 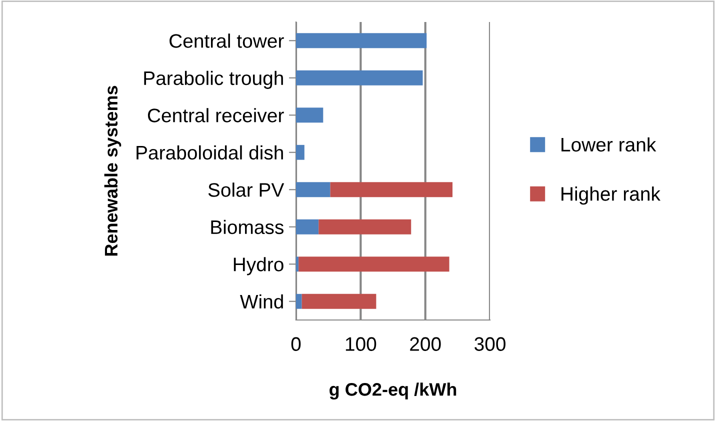 I want to click on y-tick-label: Solar PV, so click(x=246, y=189).